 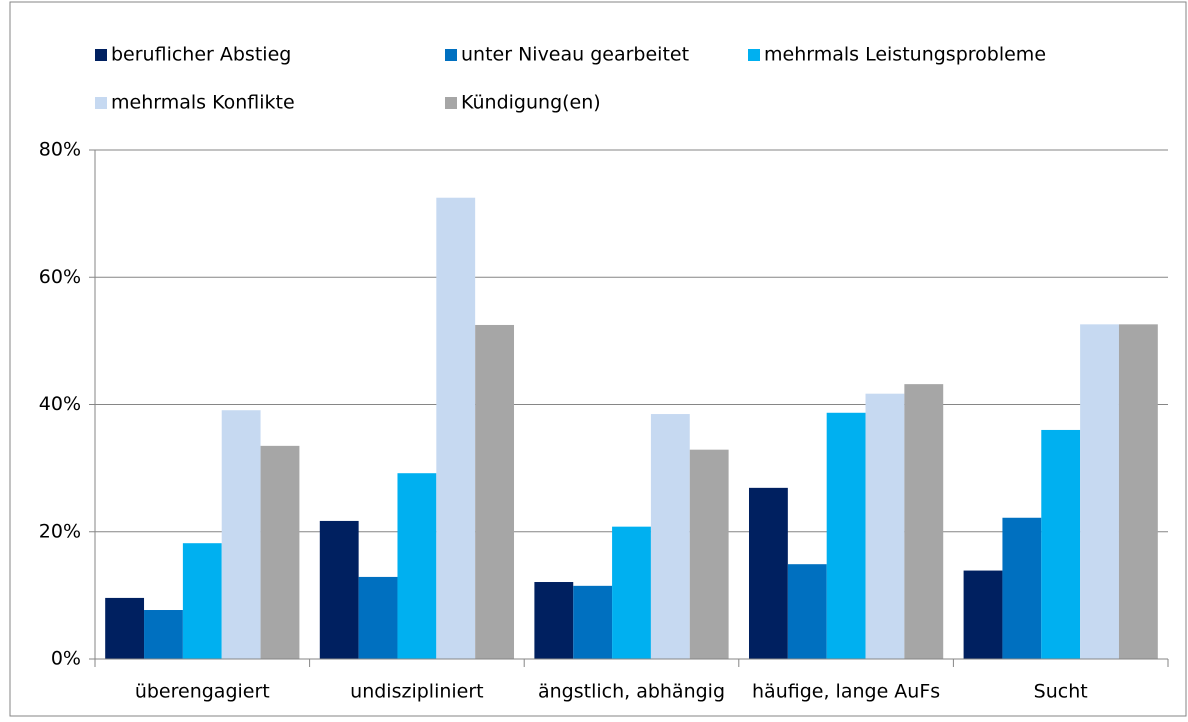 What do you see at coordinates (202, 692) in the screenshot?
I see `x-tick-label: überengagiert` at bounding box center [202, 692].